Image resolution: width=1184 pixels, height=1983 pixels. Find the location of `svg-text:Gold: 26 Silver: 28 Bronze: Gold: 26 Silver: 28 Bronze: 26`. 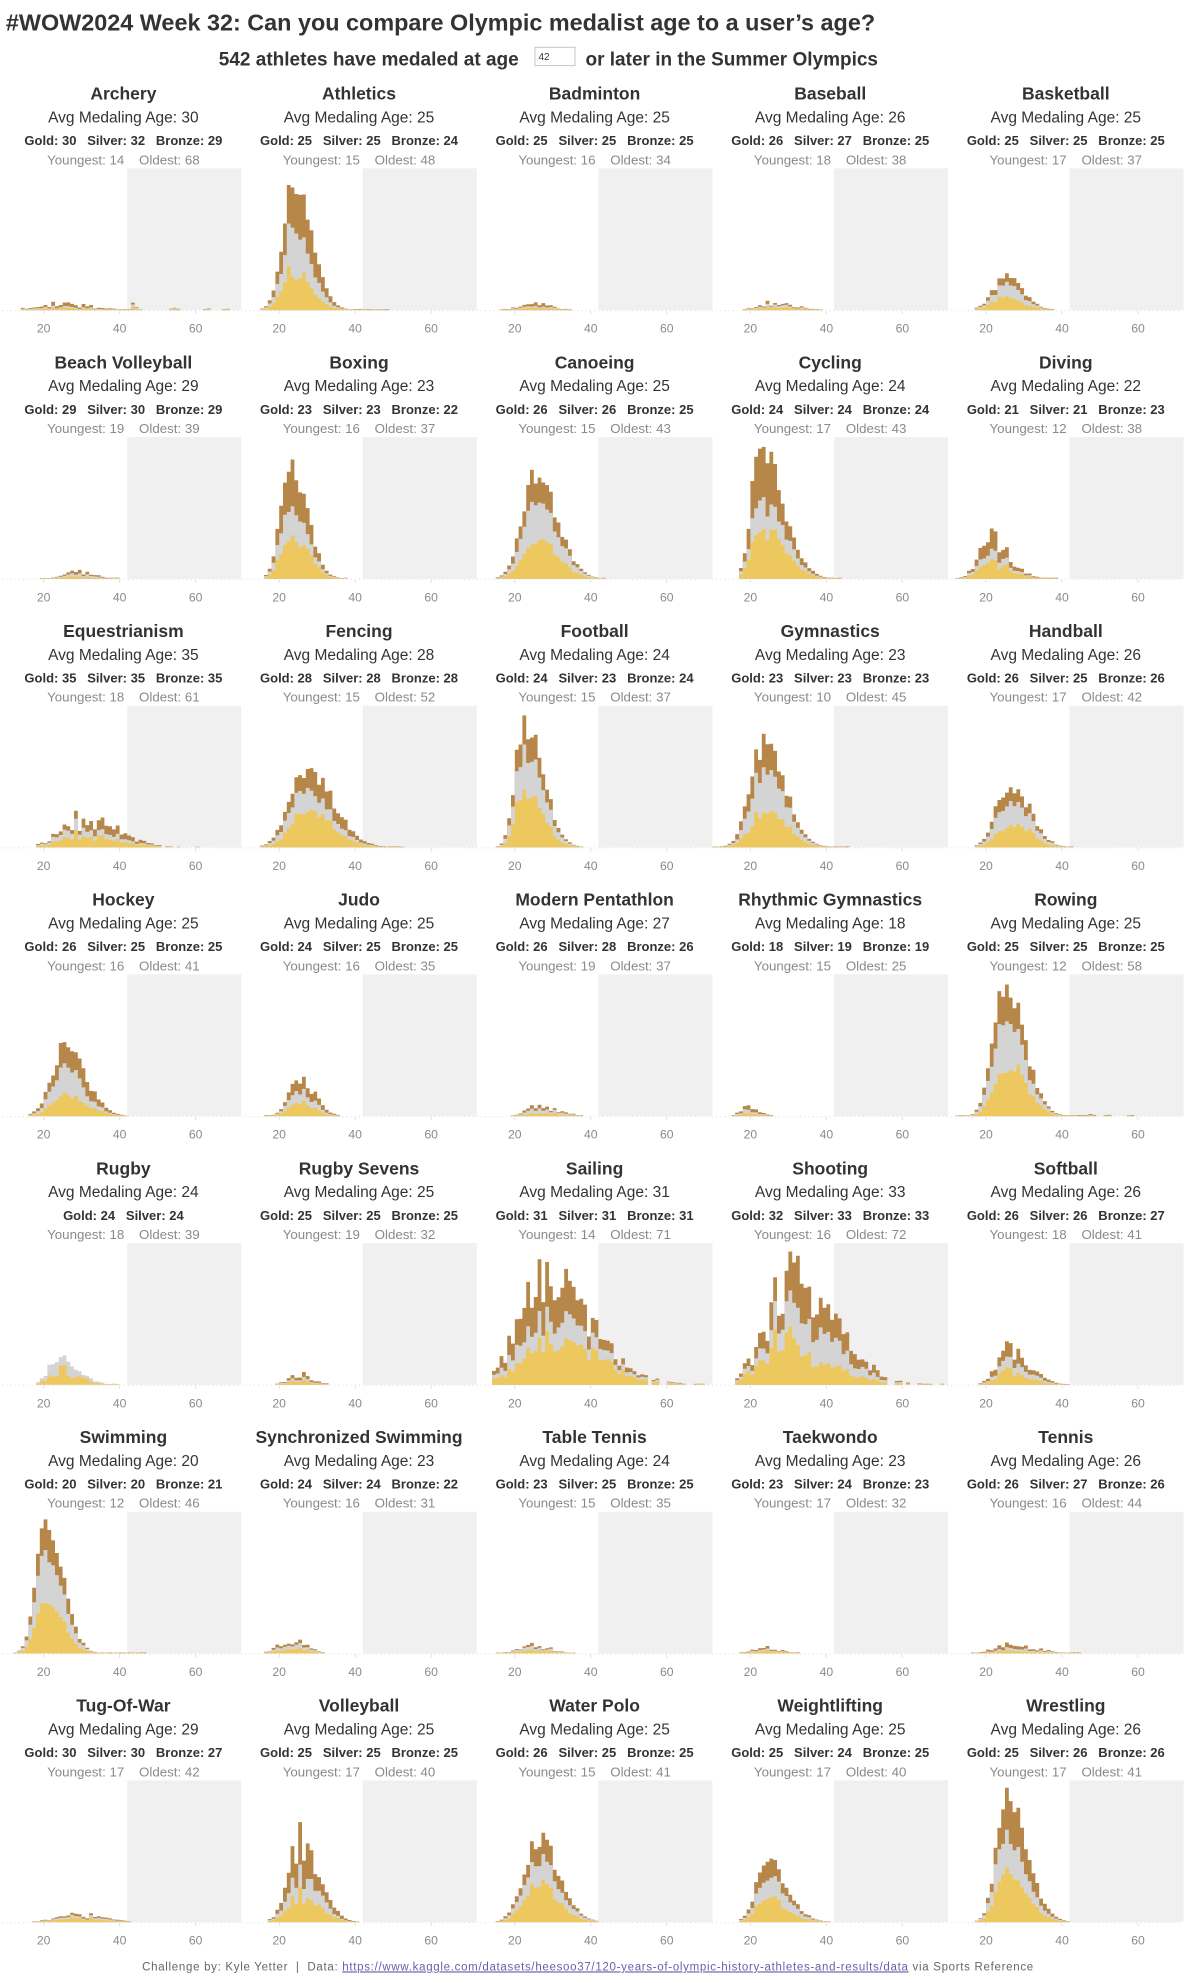

svg-text:Gold: 26 Silver: 28 Bronze: Gold: 26 Silver: 28 Bronze: 26 is located at coordinates (595, 946).